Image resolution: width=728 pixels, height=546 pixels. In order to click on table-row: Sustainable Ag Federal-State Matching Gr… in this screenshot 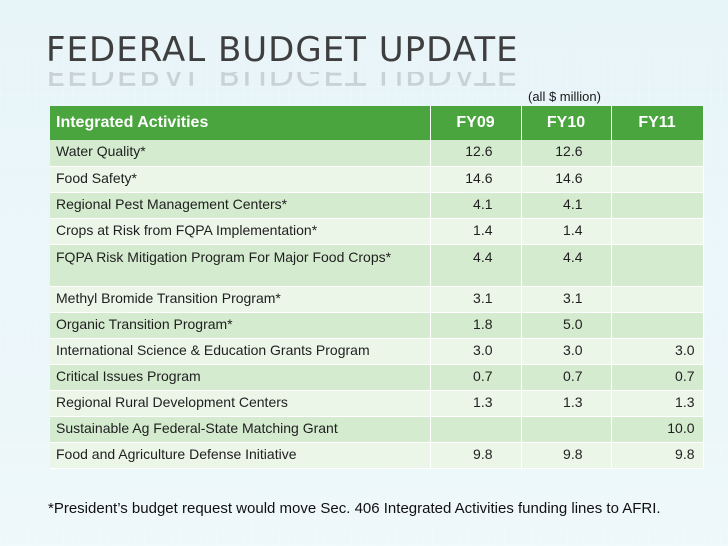, I will do `click(377, 429)`.